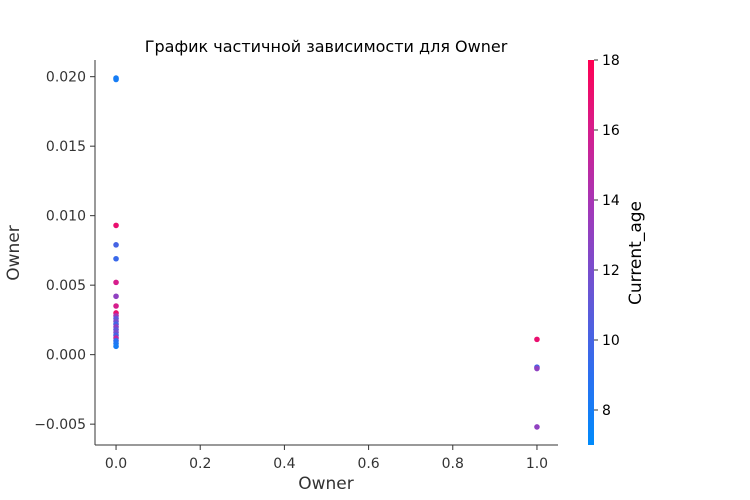 Image resolution: width=750 pixels, height=500 pixels. What do you see at coordinates (611, 341) in the screenshot?
I see `colorbar-tick-label: 10` at bounding box center [611, 341].